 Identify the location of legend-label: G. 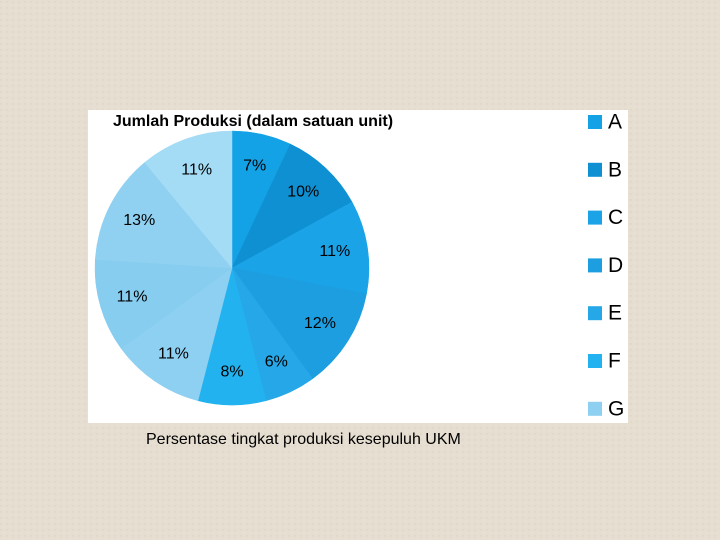
(616, 408).